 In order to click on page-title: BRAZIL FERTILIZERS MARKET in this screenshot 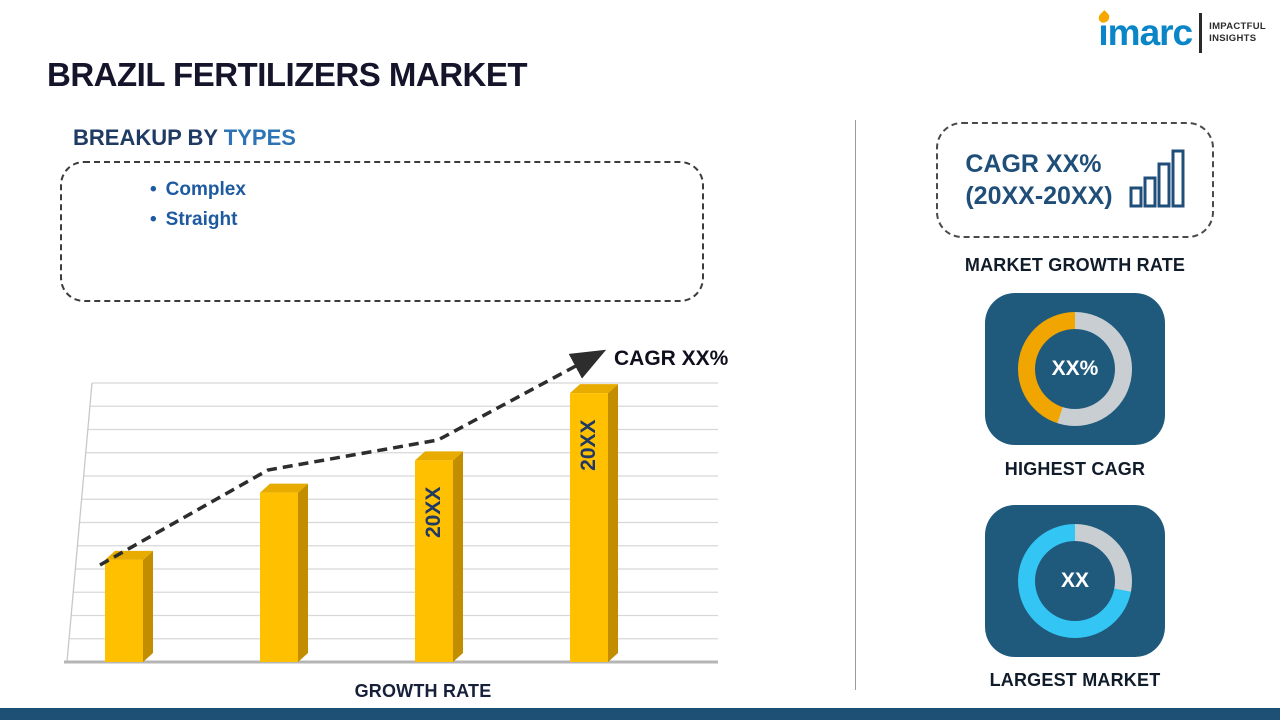, I will do `click(287, 74)`.